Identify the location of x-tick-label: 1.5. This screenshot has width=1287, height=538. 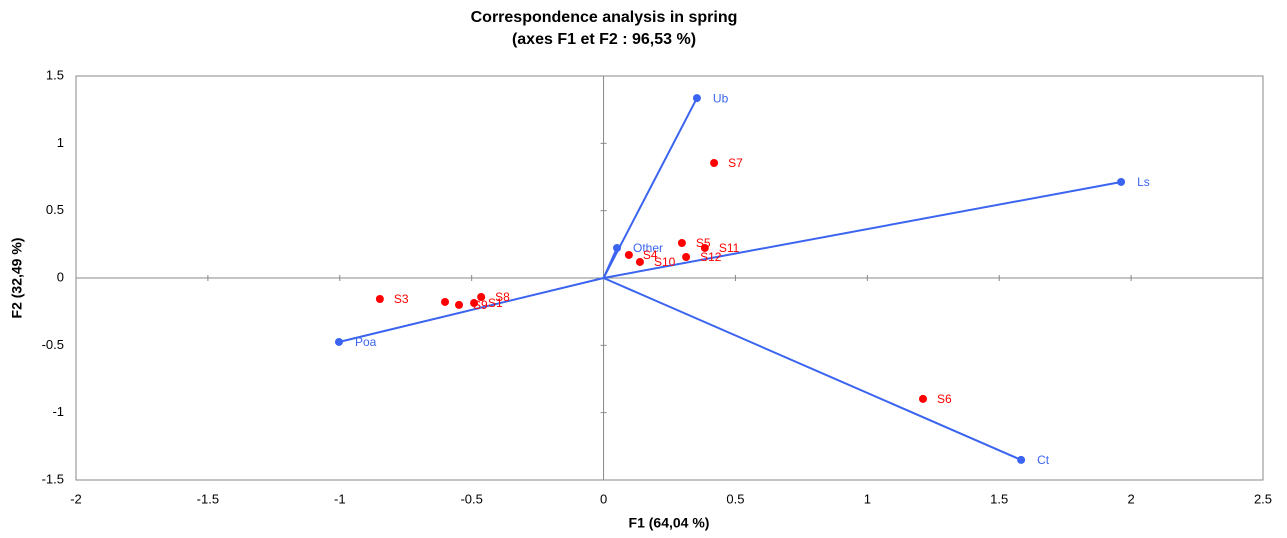
(999, 498).